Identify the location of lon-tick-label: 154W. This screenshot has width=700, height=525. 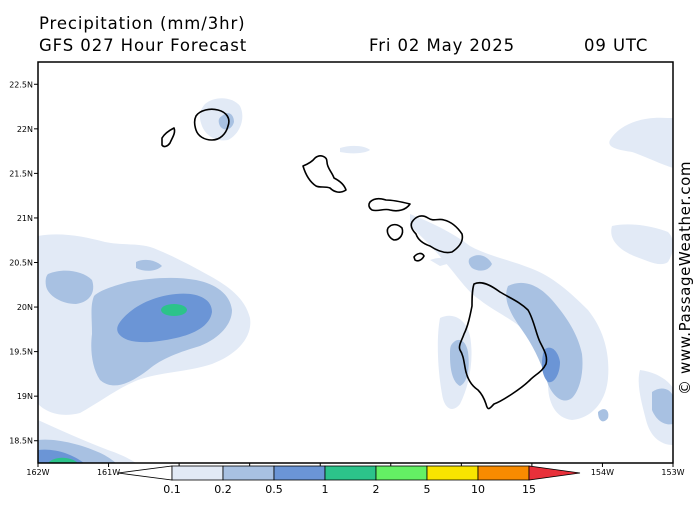
(602, 472).